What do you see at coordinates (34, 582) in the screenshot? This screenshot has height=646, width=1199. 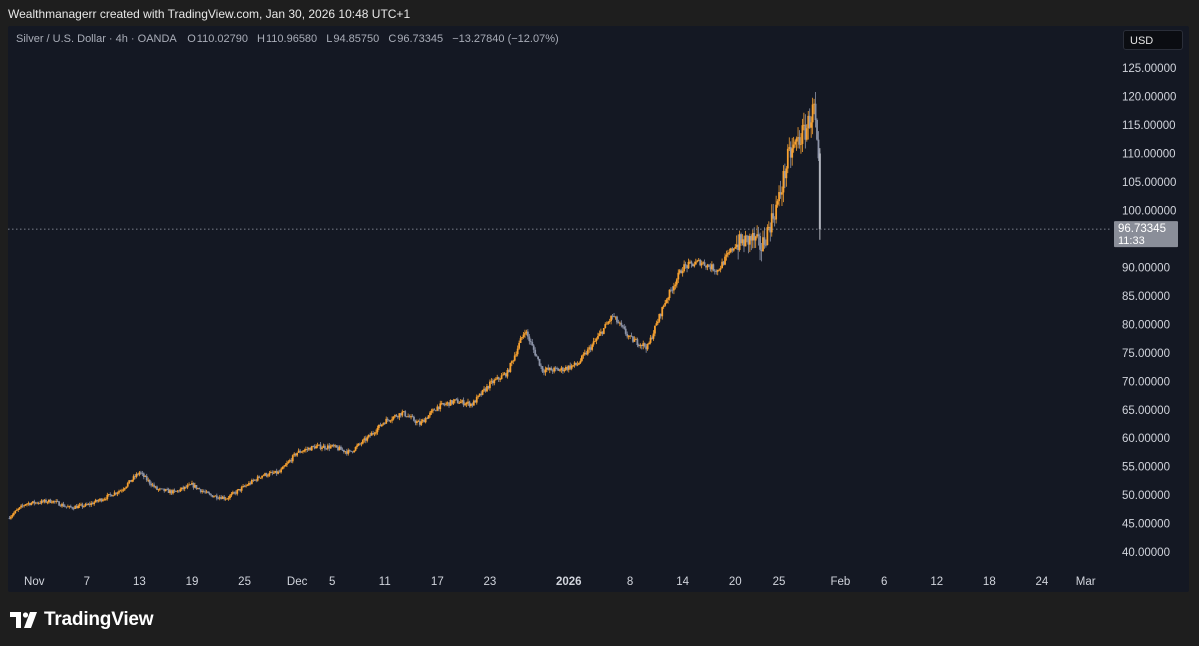 I see `x-tick-label: Nov` at bounding box center [34, 582].